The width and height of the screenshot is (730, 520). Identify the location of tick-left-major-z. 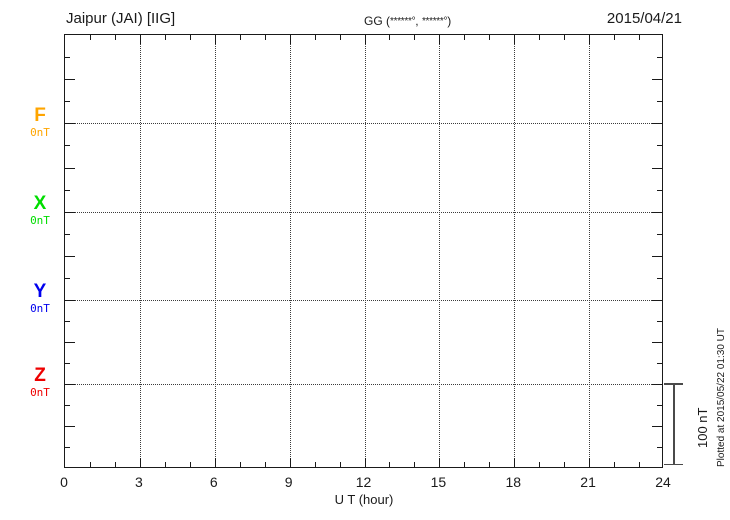
(70, 384).